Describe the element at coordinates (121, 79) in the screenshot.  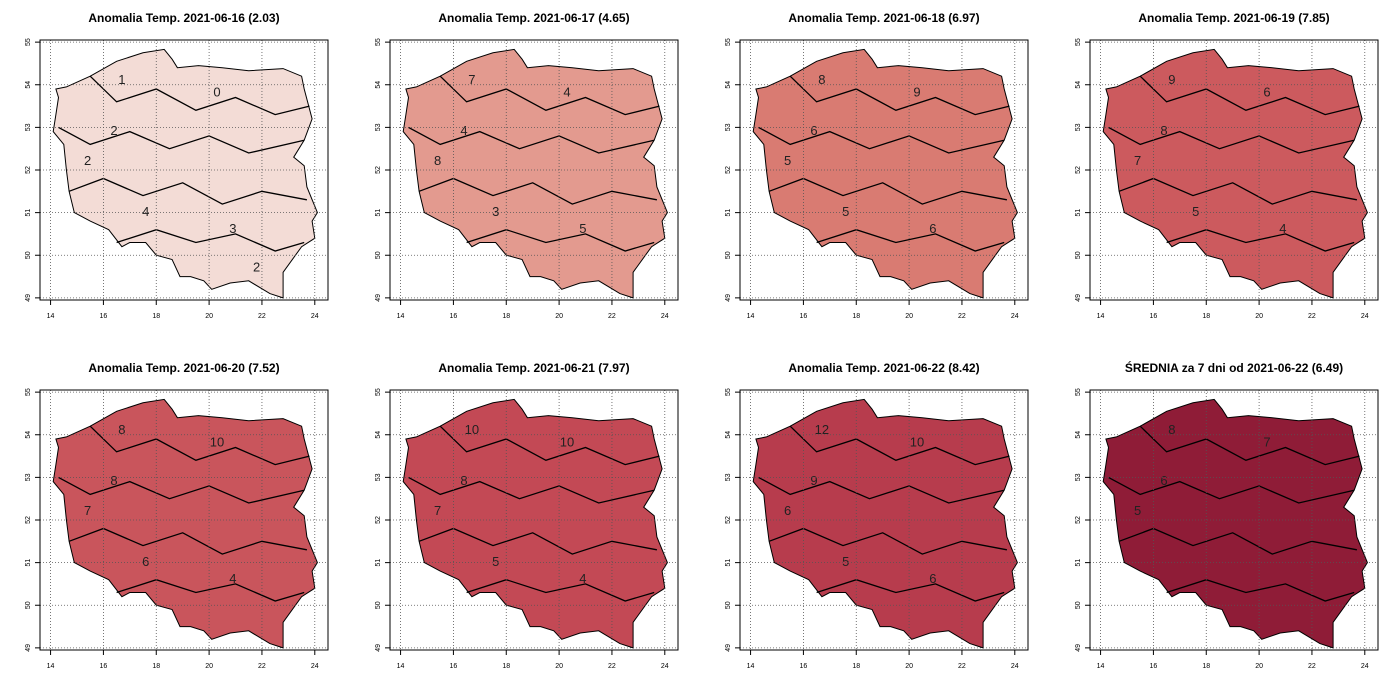
I see `contour-label: 1` at that location.